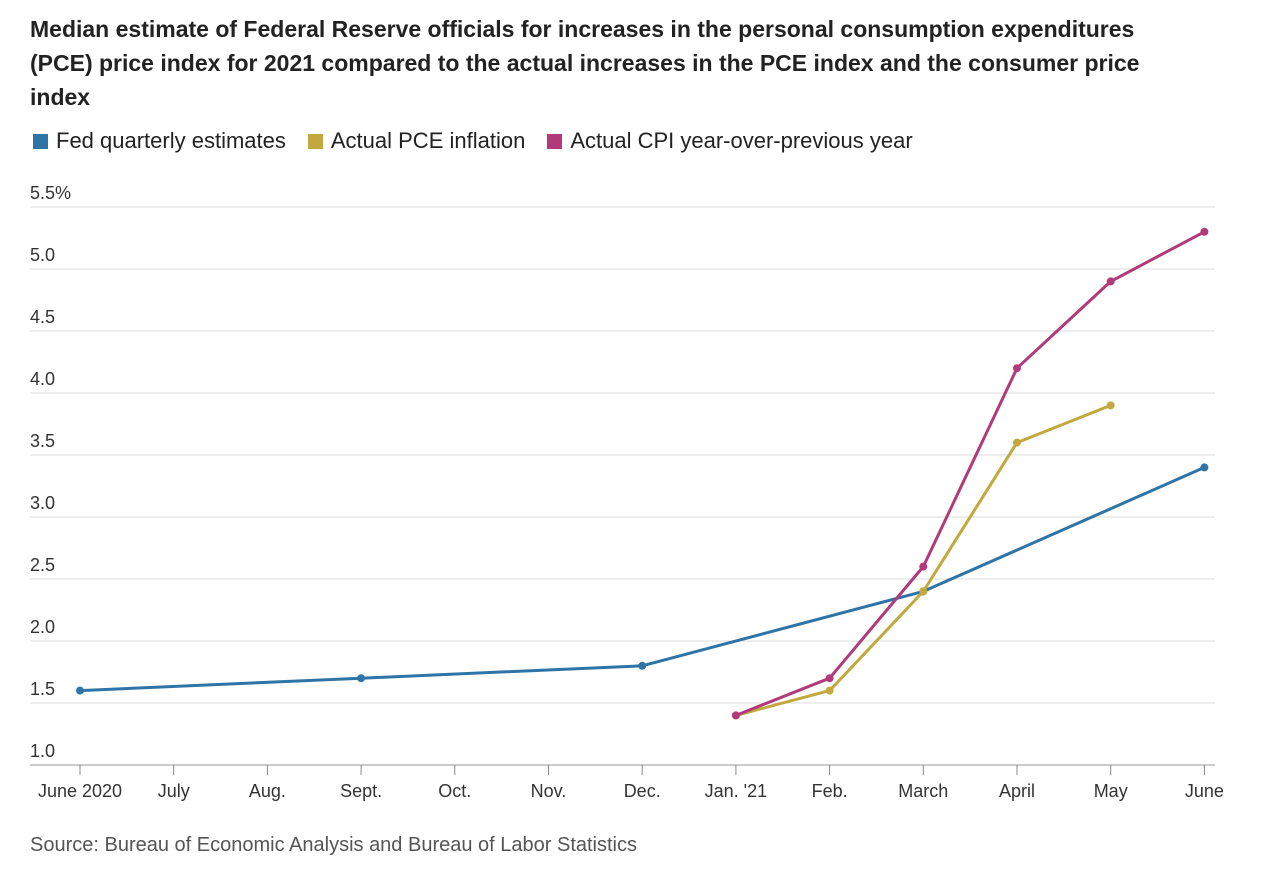 Image resolution: width=1280 pixels, height=891 pixels. I want to click on x-tick-label: April, so click(1017, 791).